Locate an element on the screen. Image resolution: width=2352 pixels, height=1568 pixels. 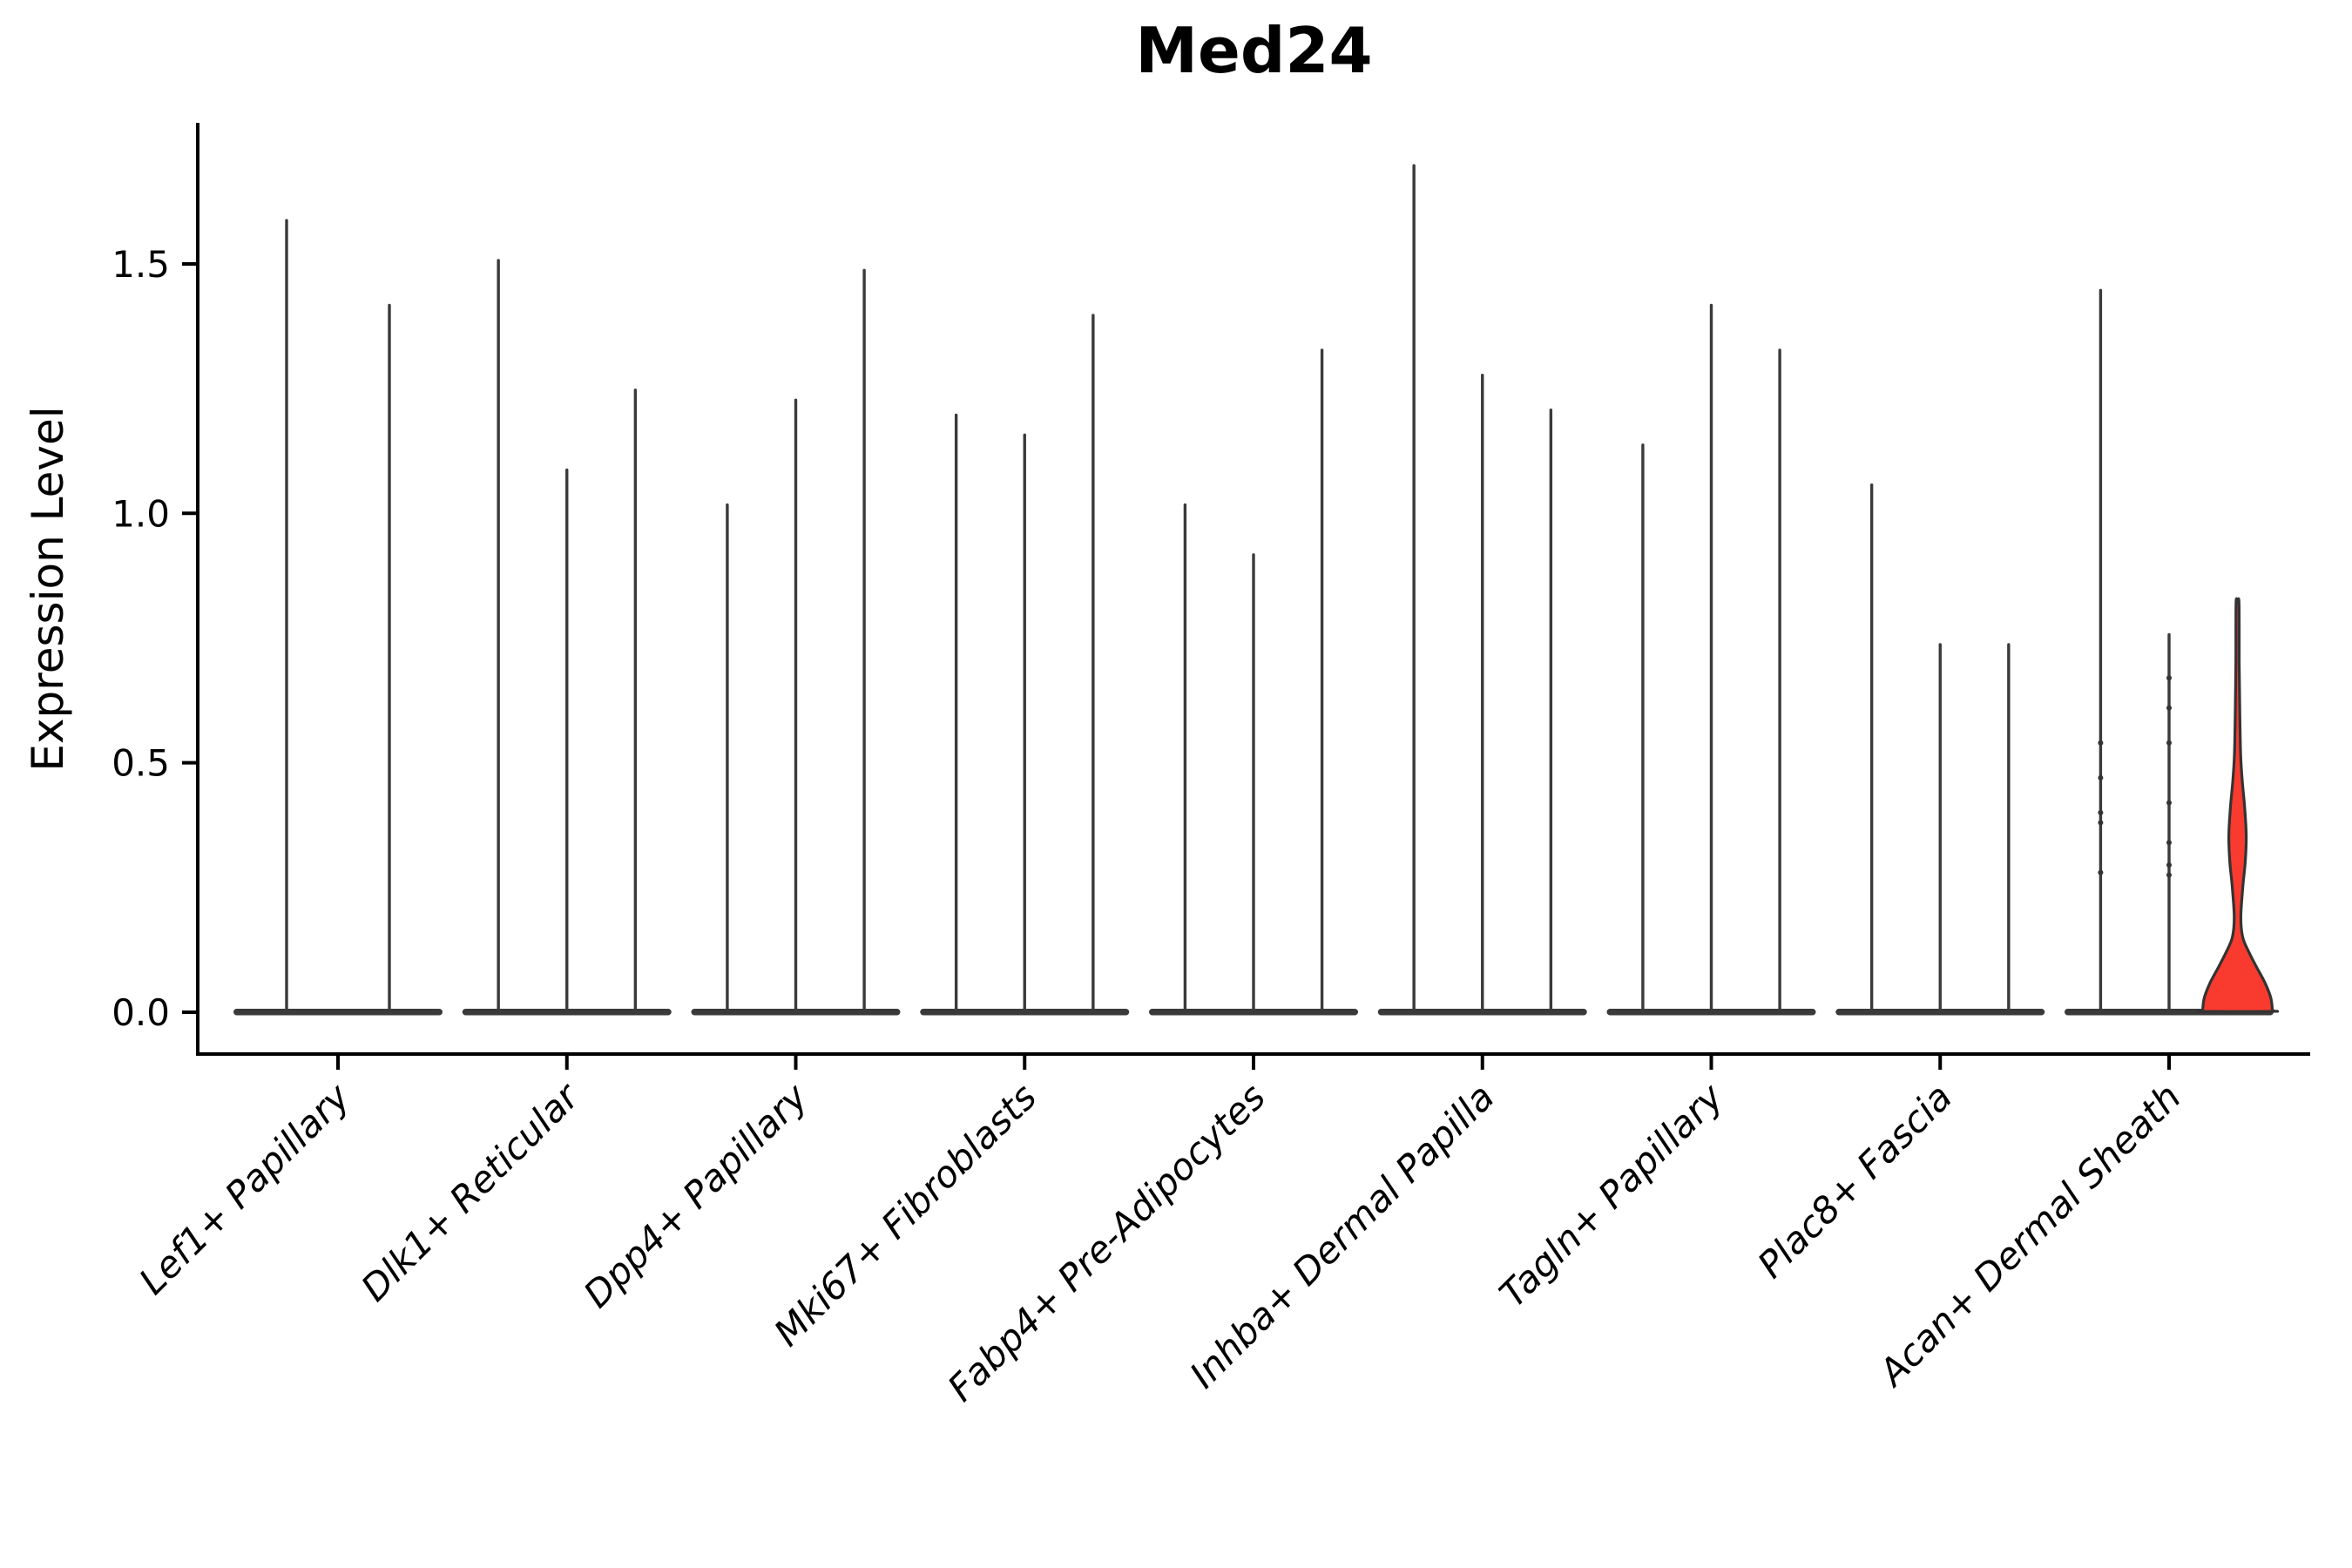
y-tick-label: 0.5 is located at coordinates (141, 763).